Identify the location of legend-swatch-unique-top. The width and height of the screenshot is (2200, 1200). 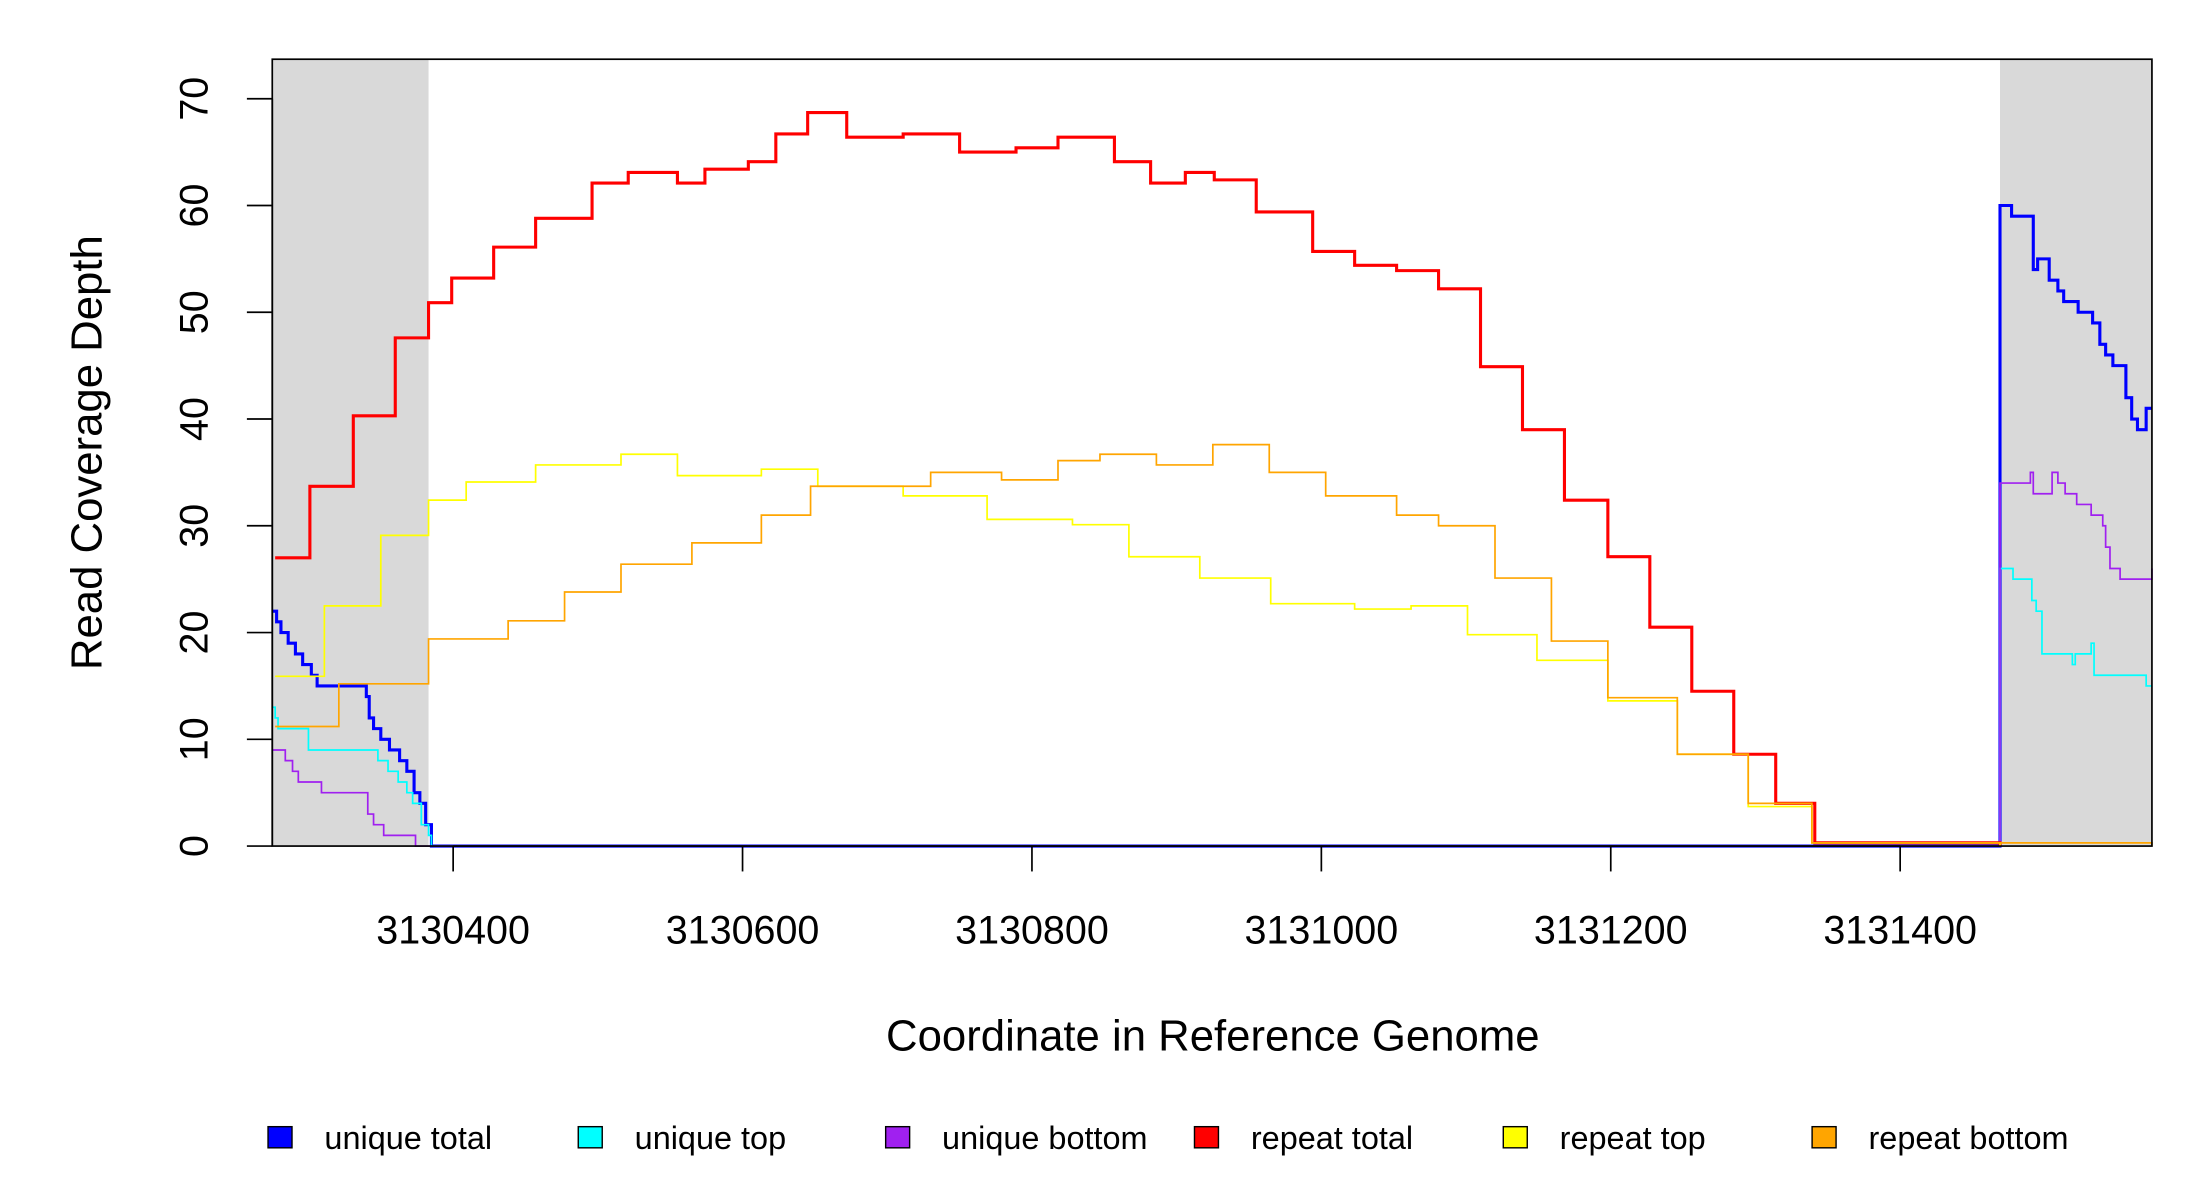
(590, 1137).